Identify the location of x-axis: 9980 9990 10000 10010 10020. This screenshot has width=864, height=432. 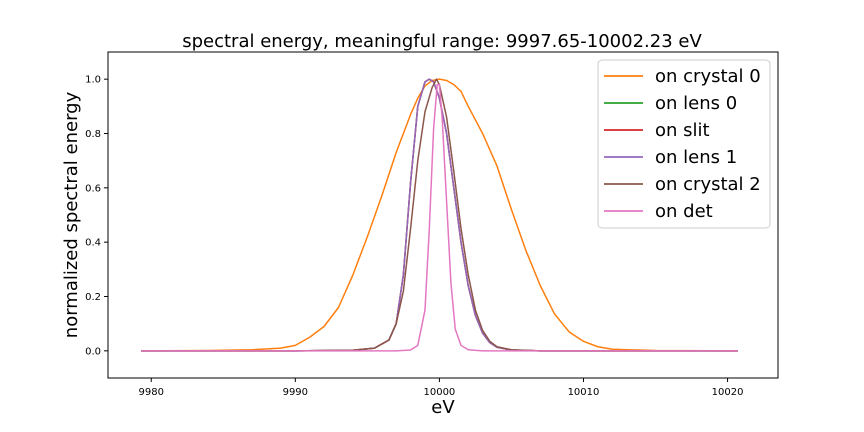
(440, 388).